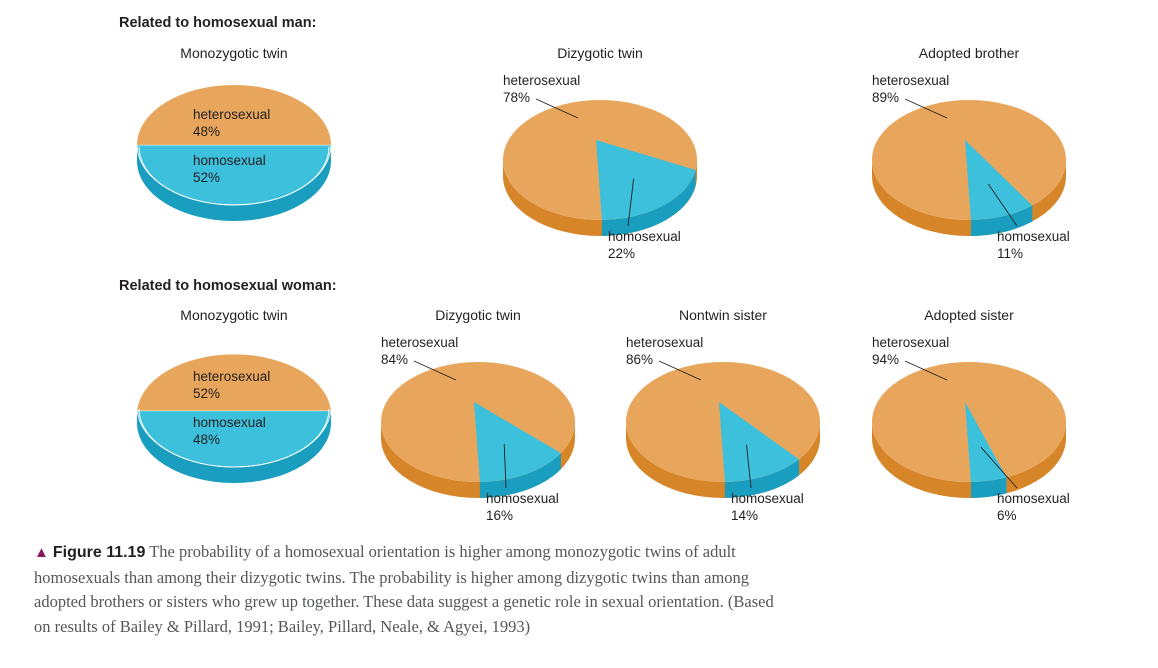  Describe the element at coordinates (207, 131) in the screenshot. I see `slice-value-heterosexual: 48%` at that location.